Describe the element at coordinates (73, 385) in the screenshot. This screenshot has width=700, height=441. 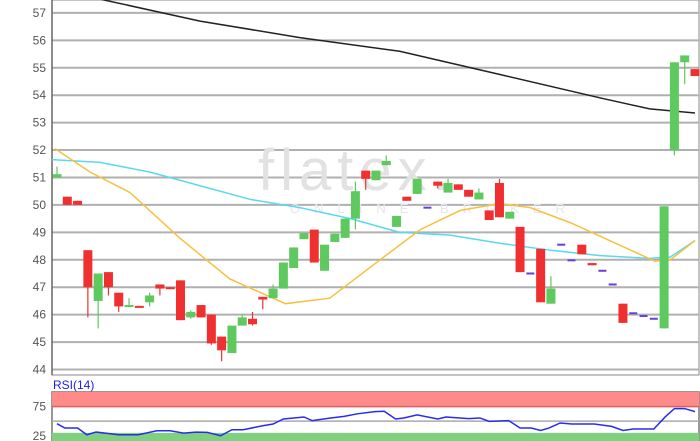
I see `rsi-title: RSI(14)` at that location.